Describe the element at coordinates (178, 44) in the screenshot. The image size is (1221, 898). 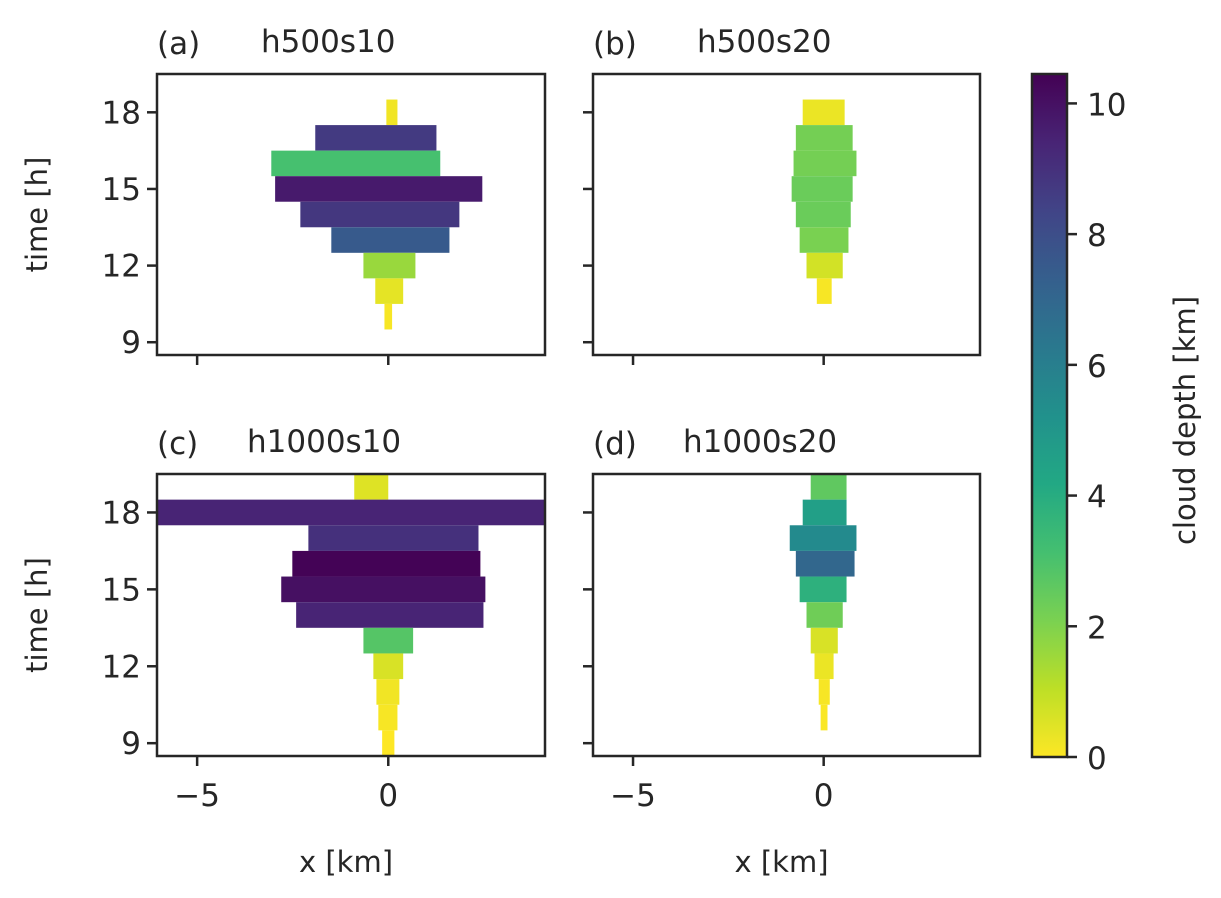
I see `panel-label: (a)` at that location.